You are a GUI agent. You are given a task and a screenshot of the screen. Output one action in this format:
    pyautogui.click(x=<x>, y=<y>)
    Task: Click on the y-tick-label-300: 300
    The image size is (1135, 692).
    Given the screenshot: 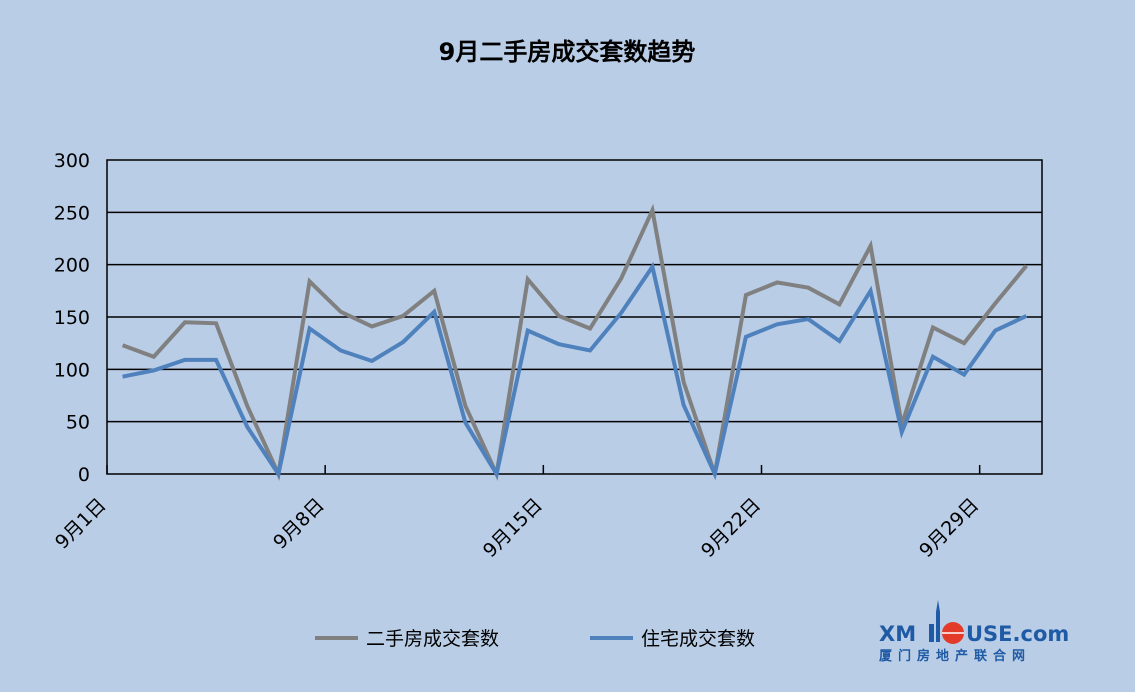 What is the action you would take?
    pyautogui.click(x=72, y=161)
    